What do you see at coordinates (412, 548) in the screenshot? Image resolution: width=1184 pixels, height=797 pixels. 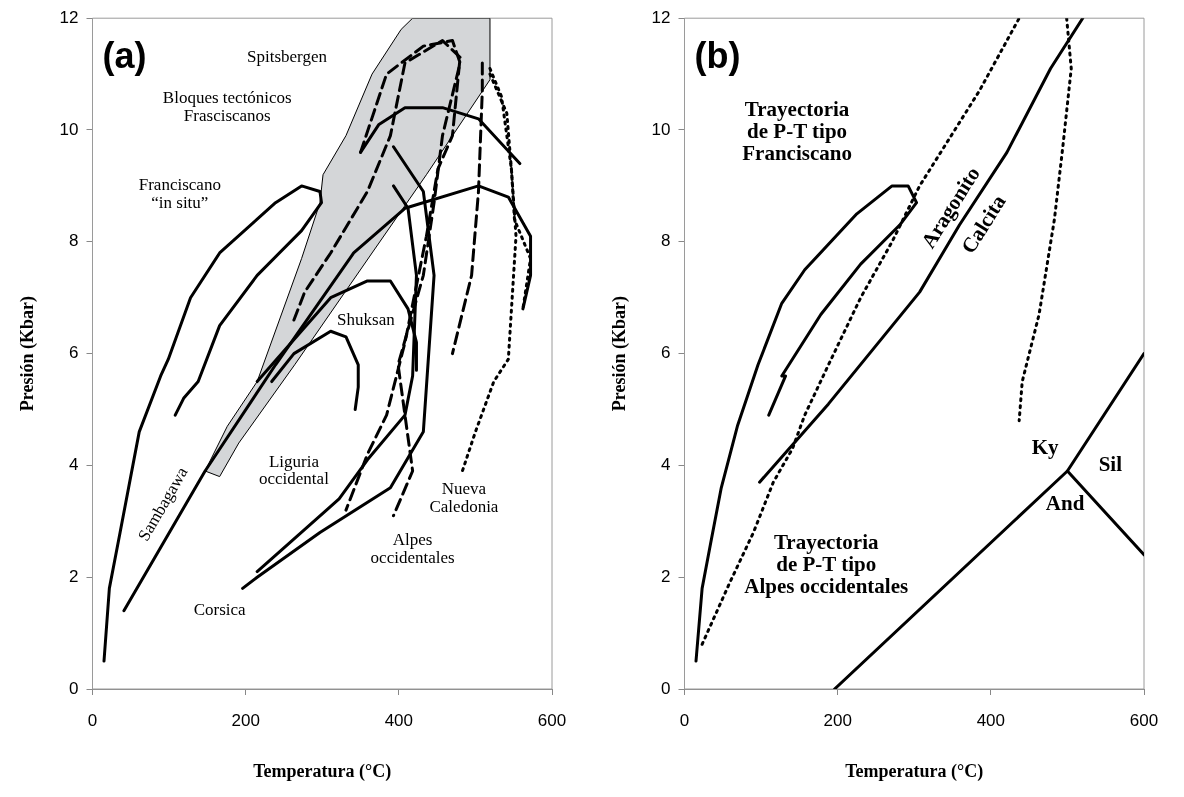 I see `annotation: Alpes occidentales` at bounding box center [412, 548].